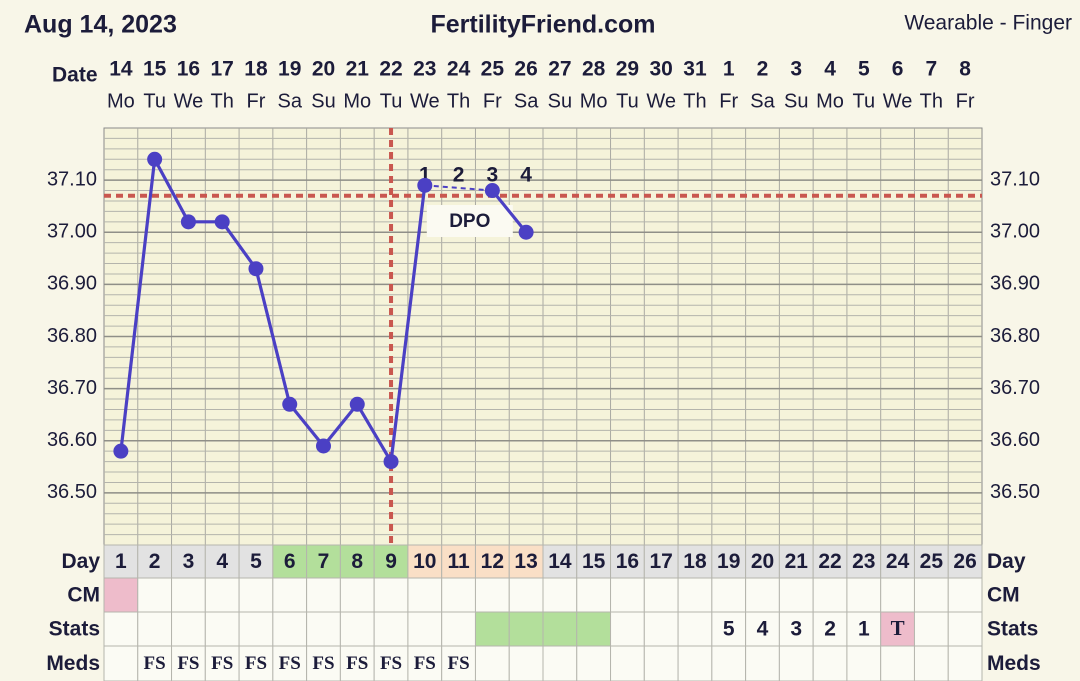 The width and height of the screenshot is (1080, 681). What do you see at coordinates (155, 69) in the screenshot?
I see `date-label: 15` at bounding box center [155, 69].